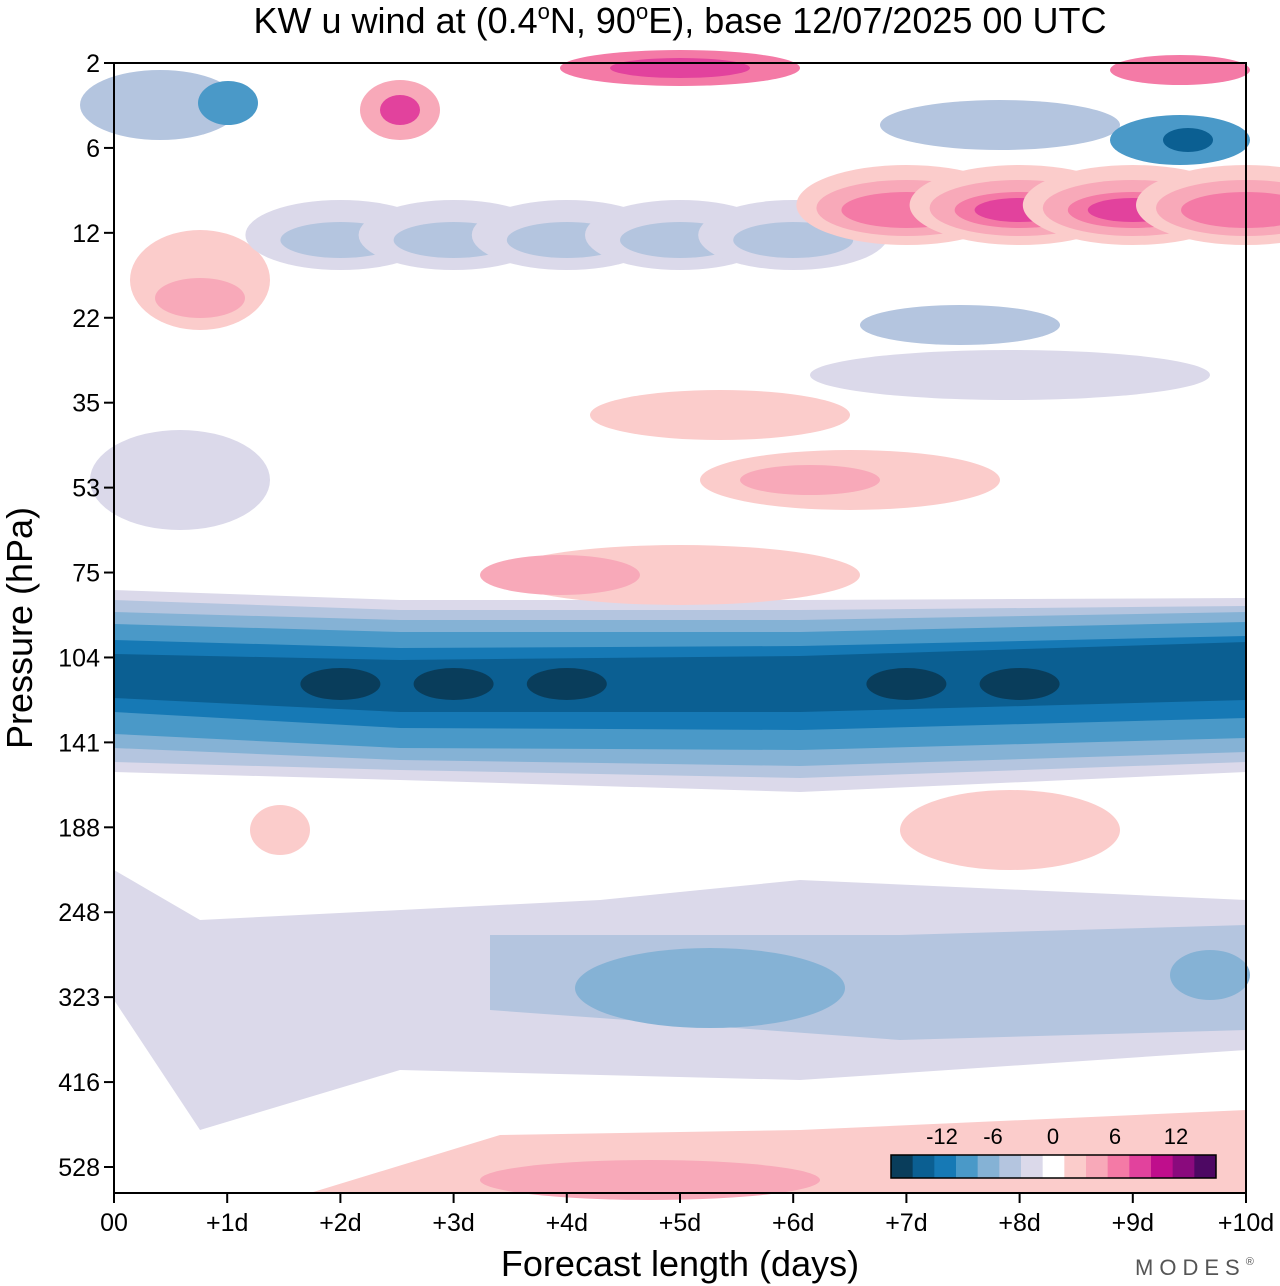  What do you see at coordinates (86, 574) in the screenshot?
I see `y-tick-label: 75` at bounding box center [86, 574].